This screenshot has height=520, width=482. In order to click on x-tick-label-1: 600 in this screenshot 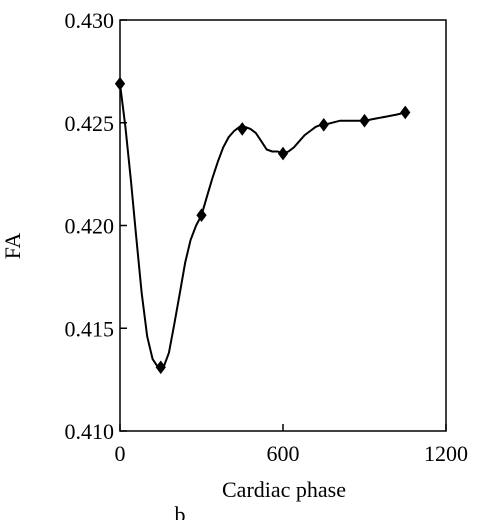, I will do `click(283, 453)`.